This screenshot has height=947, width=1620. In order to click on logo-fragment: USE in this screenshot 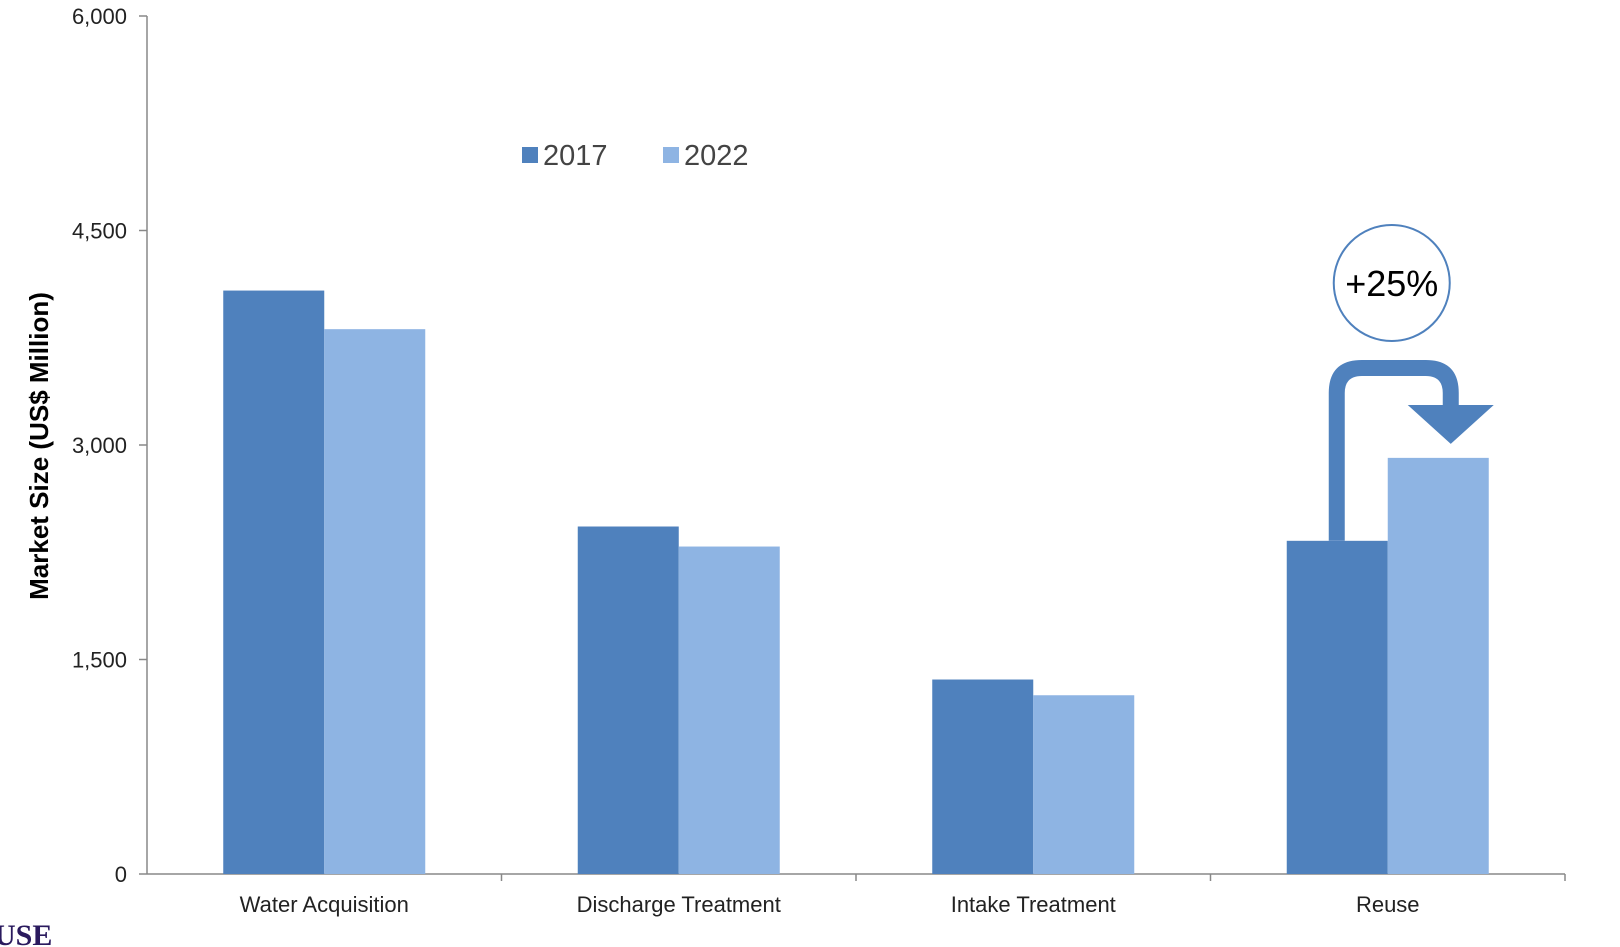, I will do `click(26, 933)`.